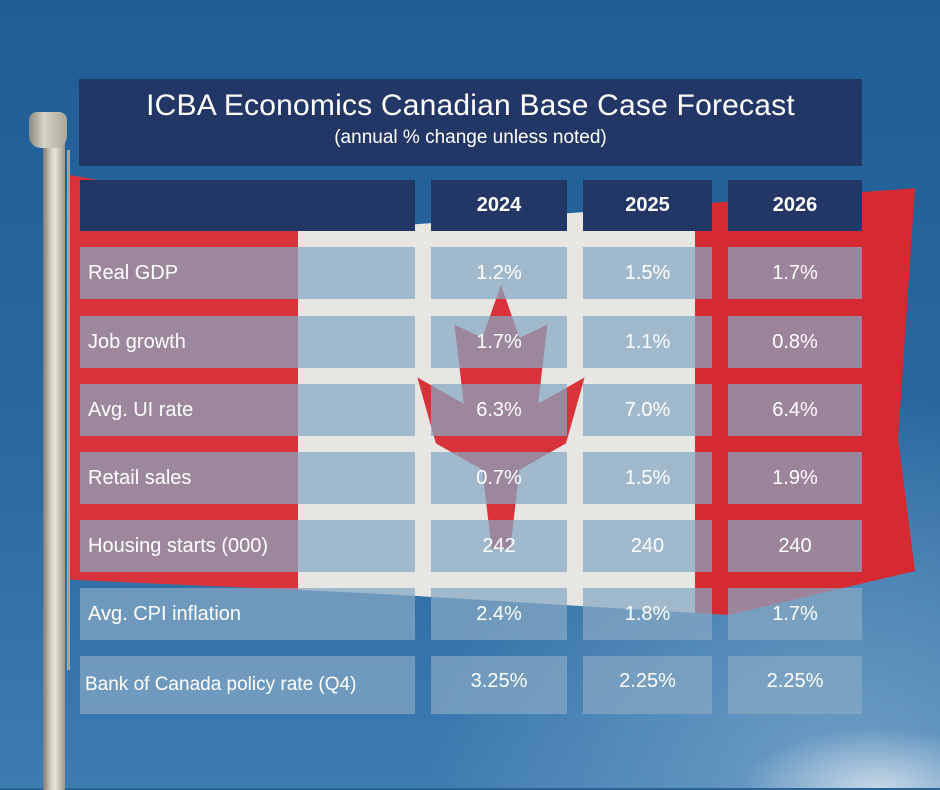  I want to click on table-cell: 6.4%, so click(795, 410).